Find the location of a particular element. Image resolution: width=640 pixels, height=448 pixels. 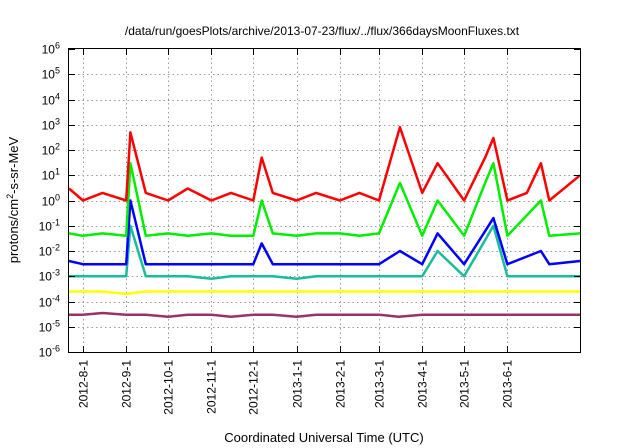

y-tick-label-exponent: 5 is located at coordinates (57, 71).